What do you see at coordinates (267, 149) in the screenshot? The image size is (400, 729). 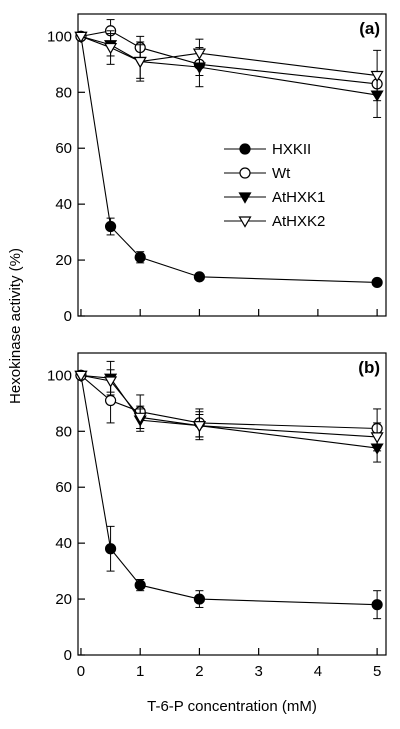 I see `legend-item-hxkii: HXKII` at bounding box center [267, 149].